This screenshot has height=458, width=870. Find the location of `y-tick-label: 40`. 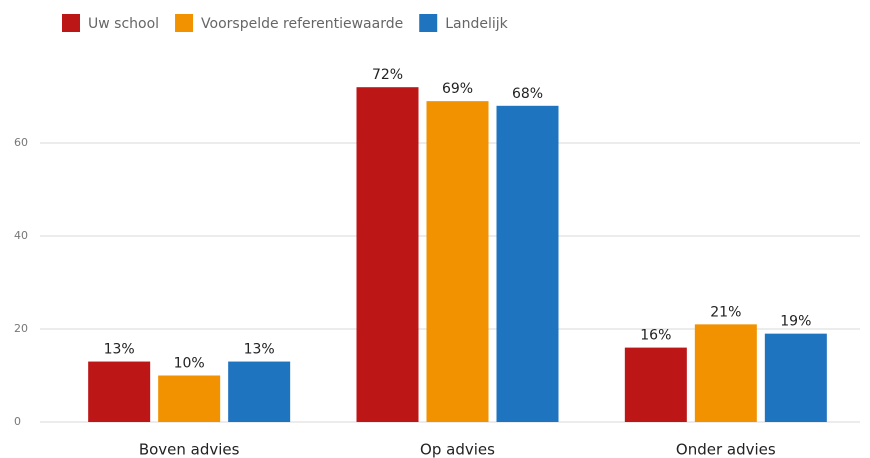

y-tick-label: 40 is located at coordinates (21, 235).